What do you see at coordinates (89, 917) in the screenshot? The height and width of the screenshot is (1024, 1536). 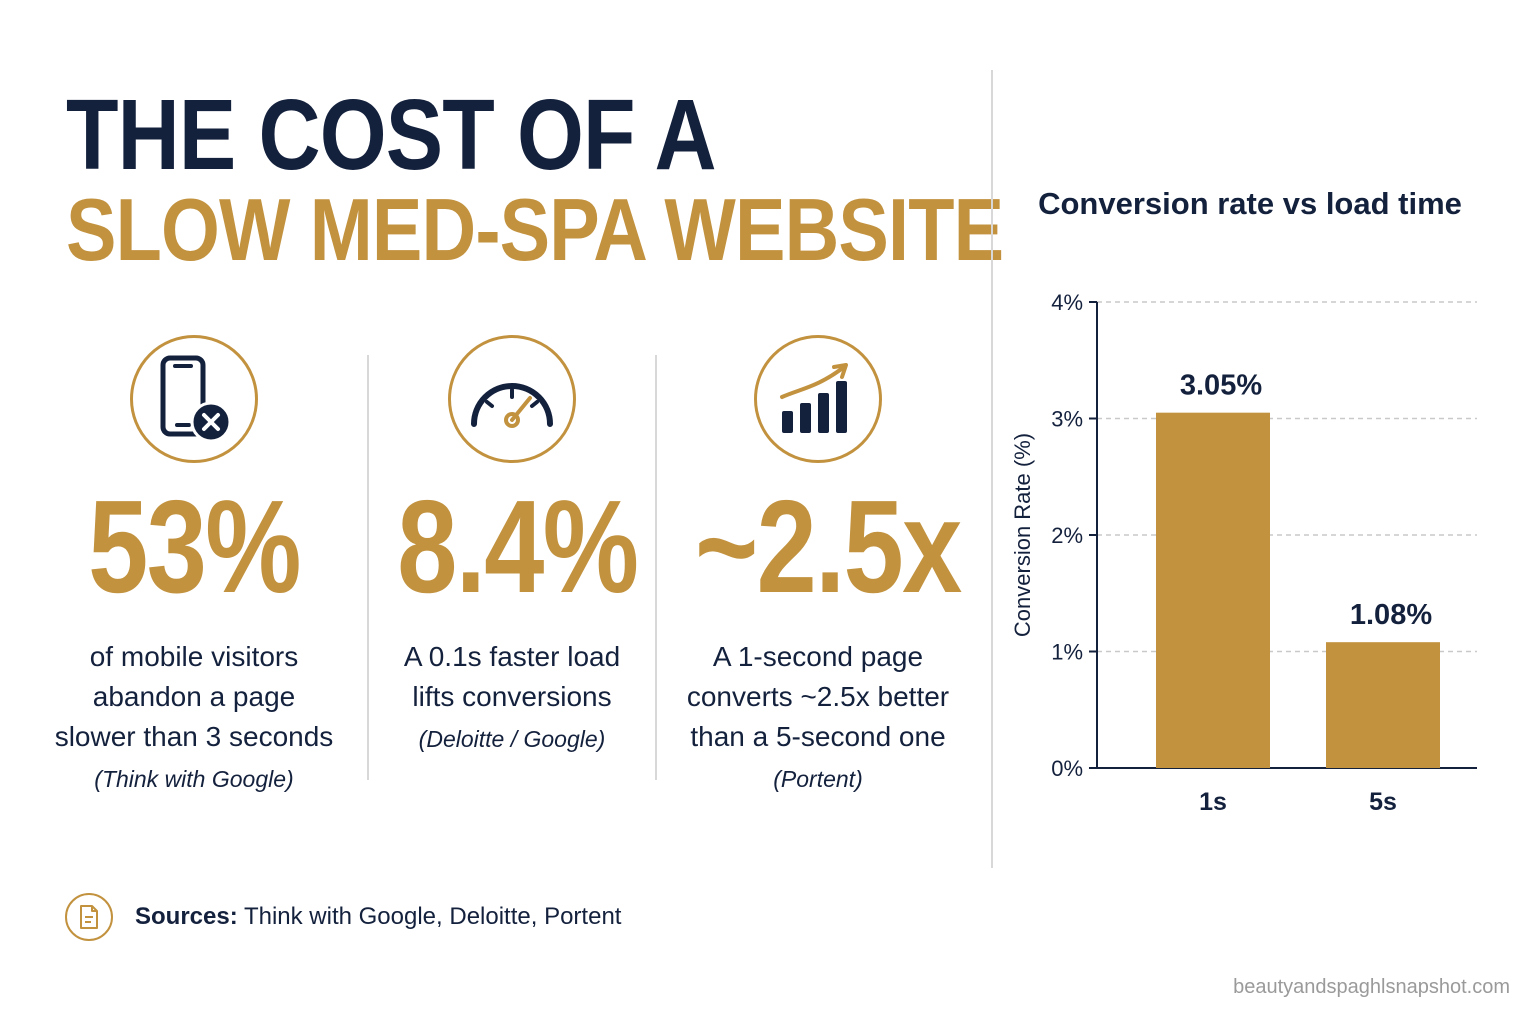 I see `document-icon` at bounding box center [89, 917].